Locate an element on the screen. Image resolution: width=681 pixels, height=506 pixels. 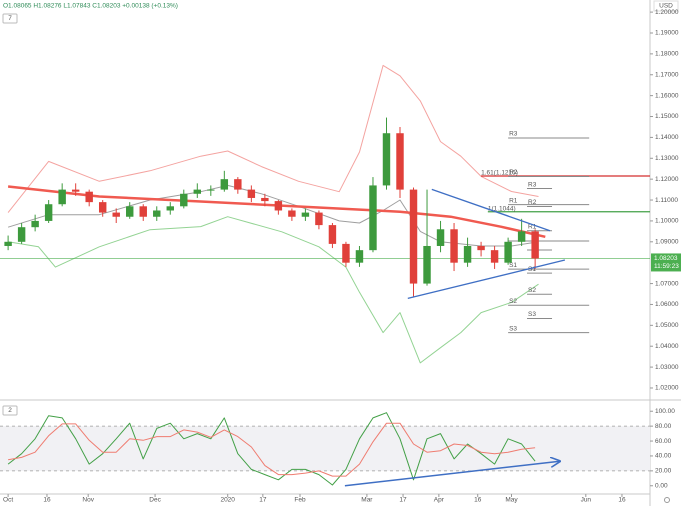
countdown-label: 11:59:23 is located at coordinates (666, 266).